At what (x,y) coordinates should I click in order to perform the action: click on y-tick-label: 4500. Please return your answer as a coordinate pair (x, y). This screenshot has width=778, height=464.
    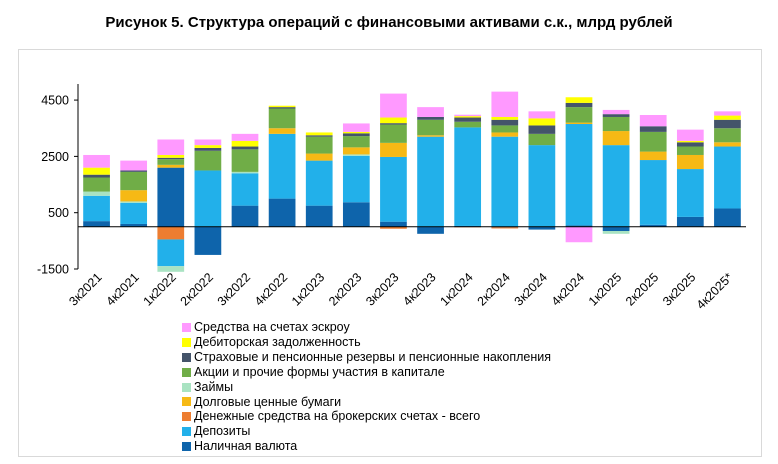
    Looking at the image, I should click on (55, 101).